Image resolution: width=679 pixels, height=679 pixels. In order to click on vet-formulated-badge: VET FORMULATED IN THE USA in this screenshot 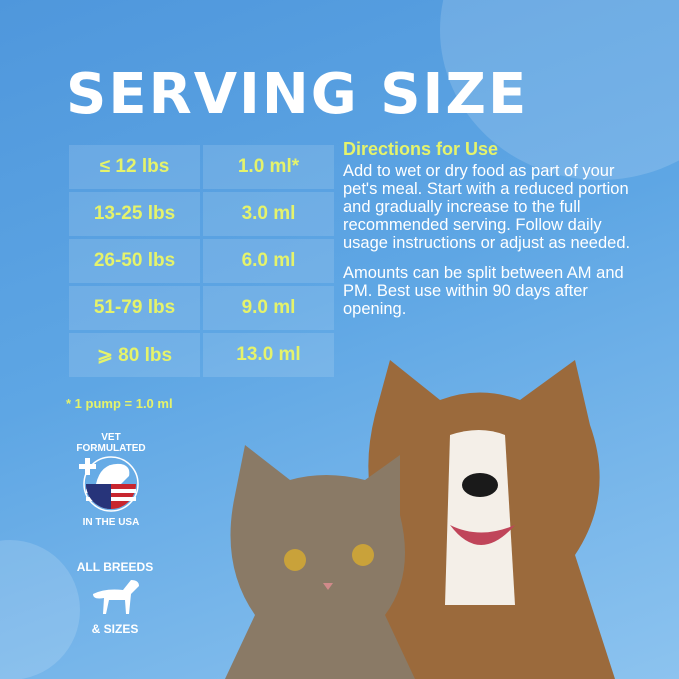, I will do `click(111, 480)`.